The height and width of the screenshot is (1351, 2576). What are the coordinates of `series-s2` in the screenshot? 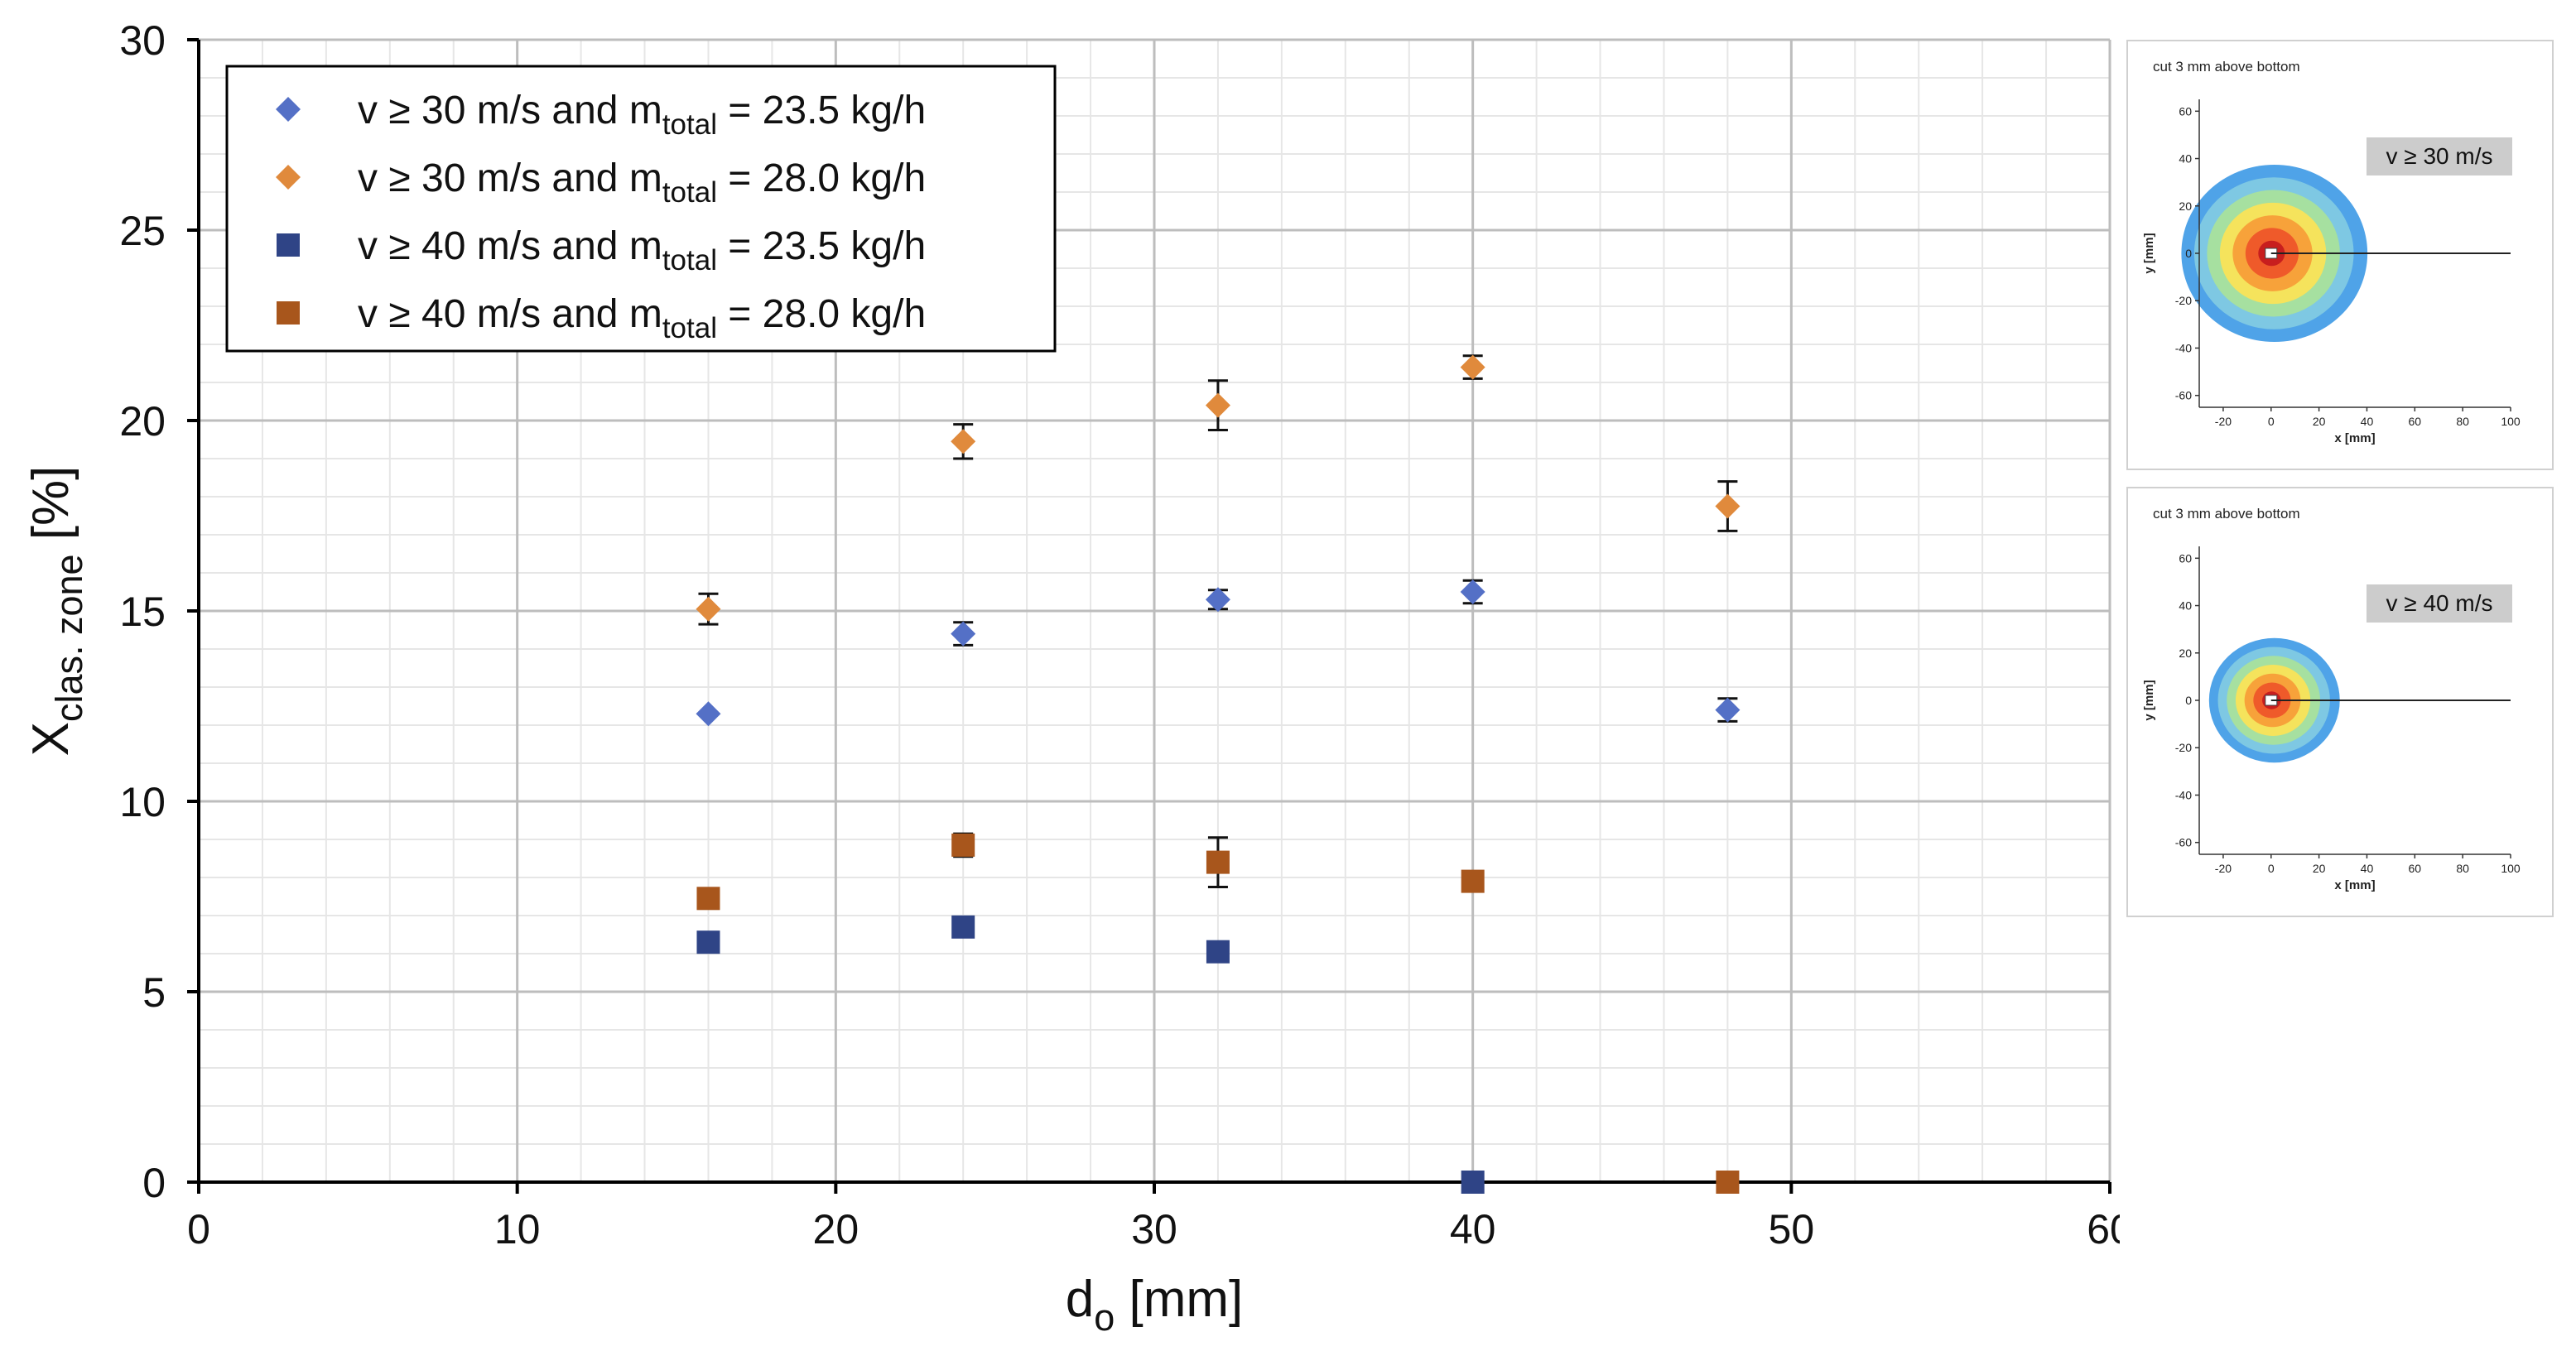 It's located at (1218, 490).